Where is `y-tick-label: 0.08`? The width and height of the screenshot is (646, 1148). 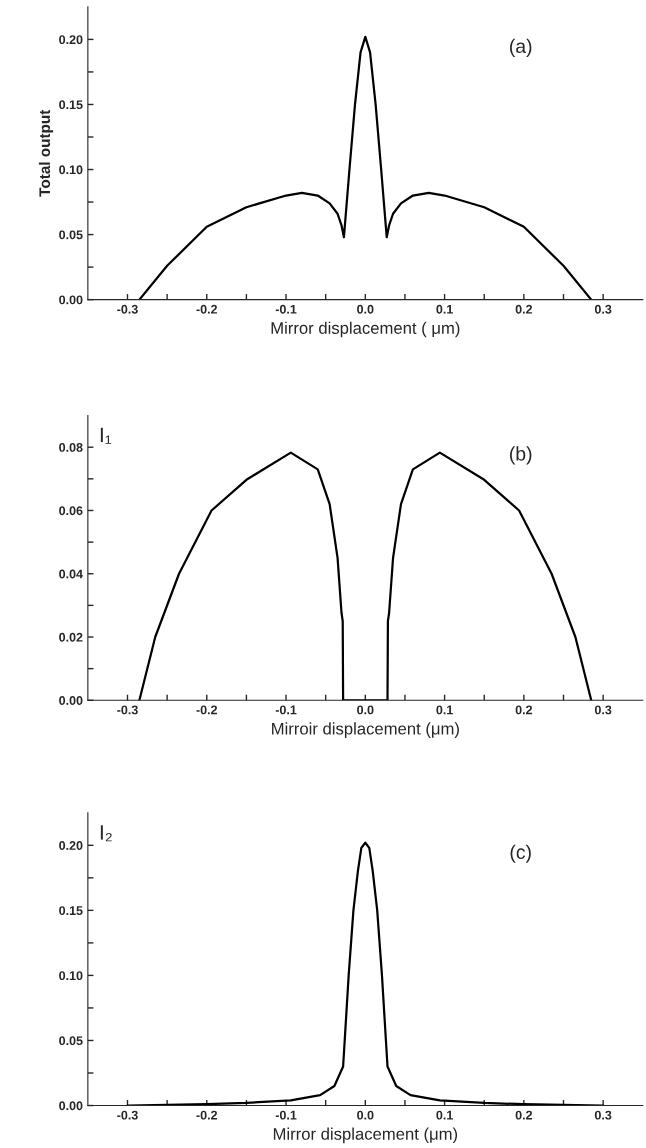 y-tick-label: 0.08 is located at coordinates (71, 447).